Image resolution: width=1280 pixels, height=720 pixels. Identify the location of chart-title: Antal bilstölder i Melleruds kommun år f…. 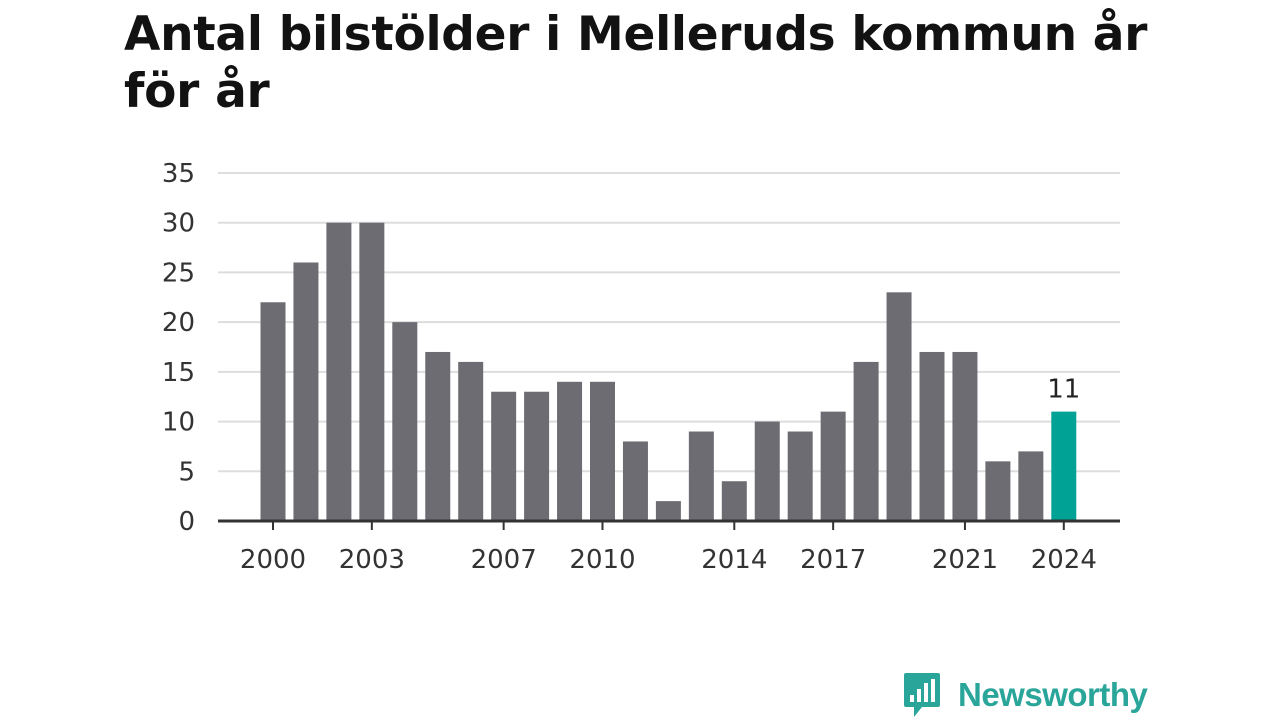
(636, 63).